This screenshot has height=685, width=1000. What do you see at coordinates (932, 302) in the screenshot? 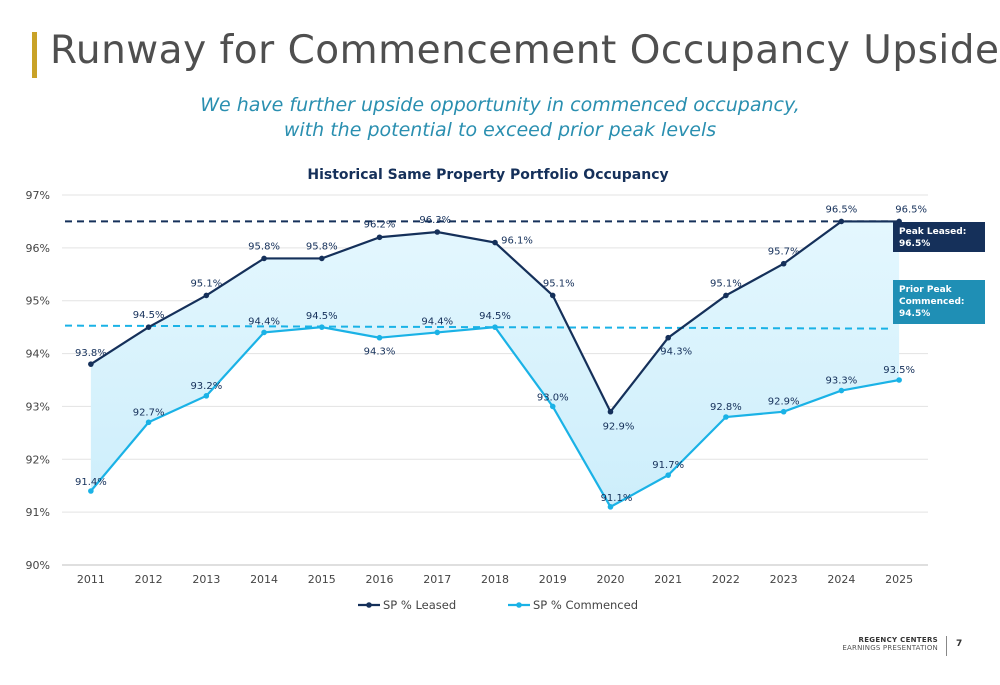
I see `prior-annotation-label-2: Commenced:` at bounding box center [932, 302].